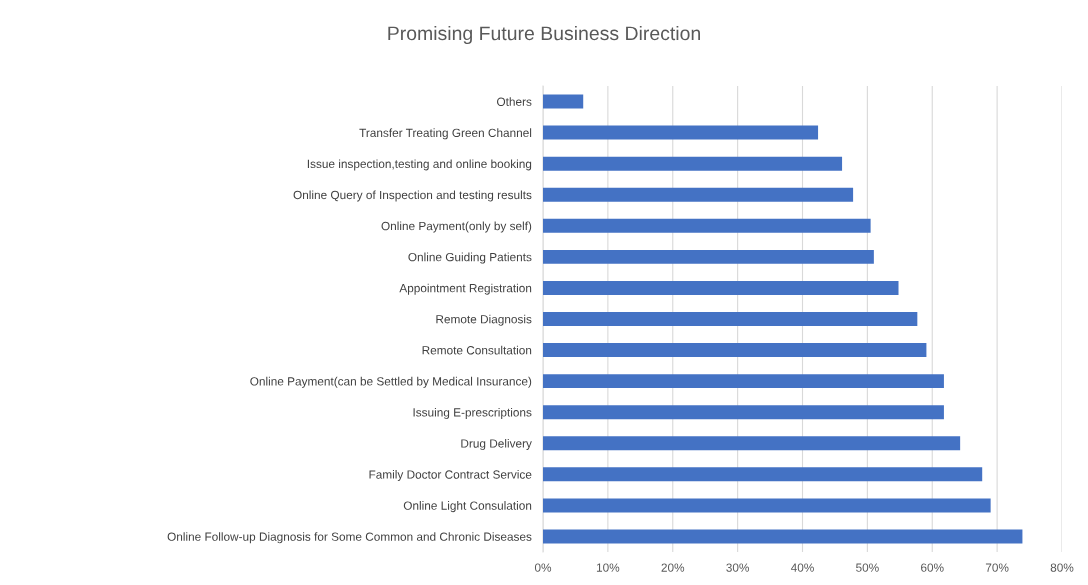 The height and width of the screenshot is (585, 1088). What do you see at coordinates (738, 567) in the screenshot?
I see `x-tick-label: 30%` at bounding box center [738, 567].